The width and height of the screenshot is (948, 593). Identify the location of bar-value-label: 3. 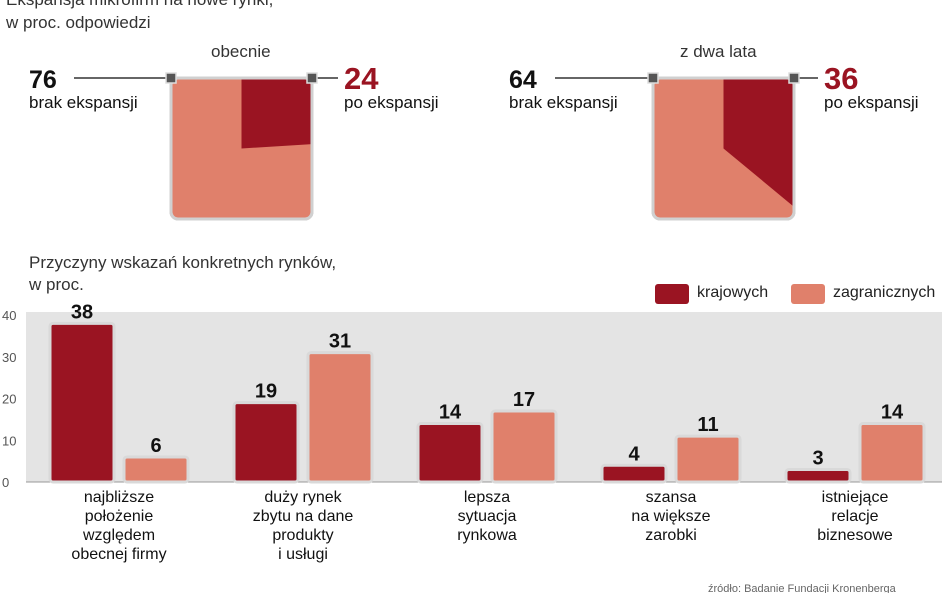
(817, 458).